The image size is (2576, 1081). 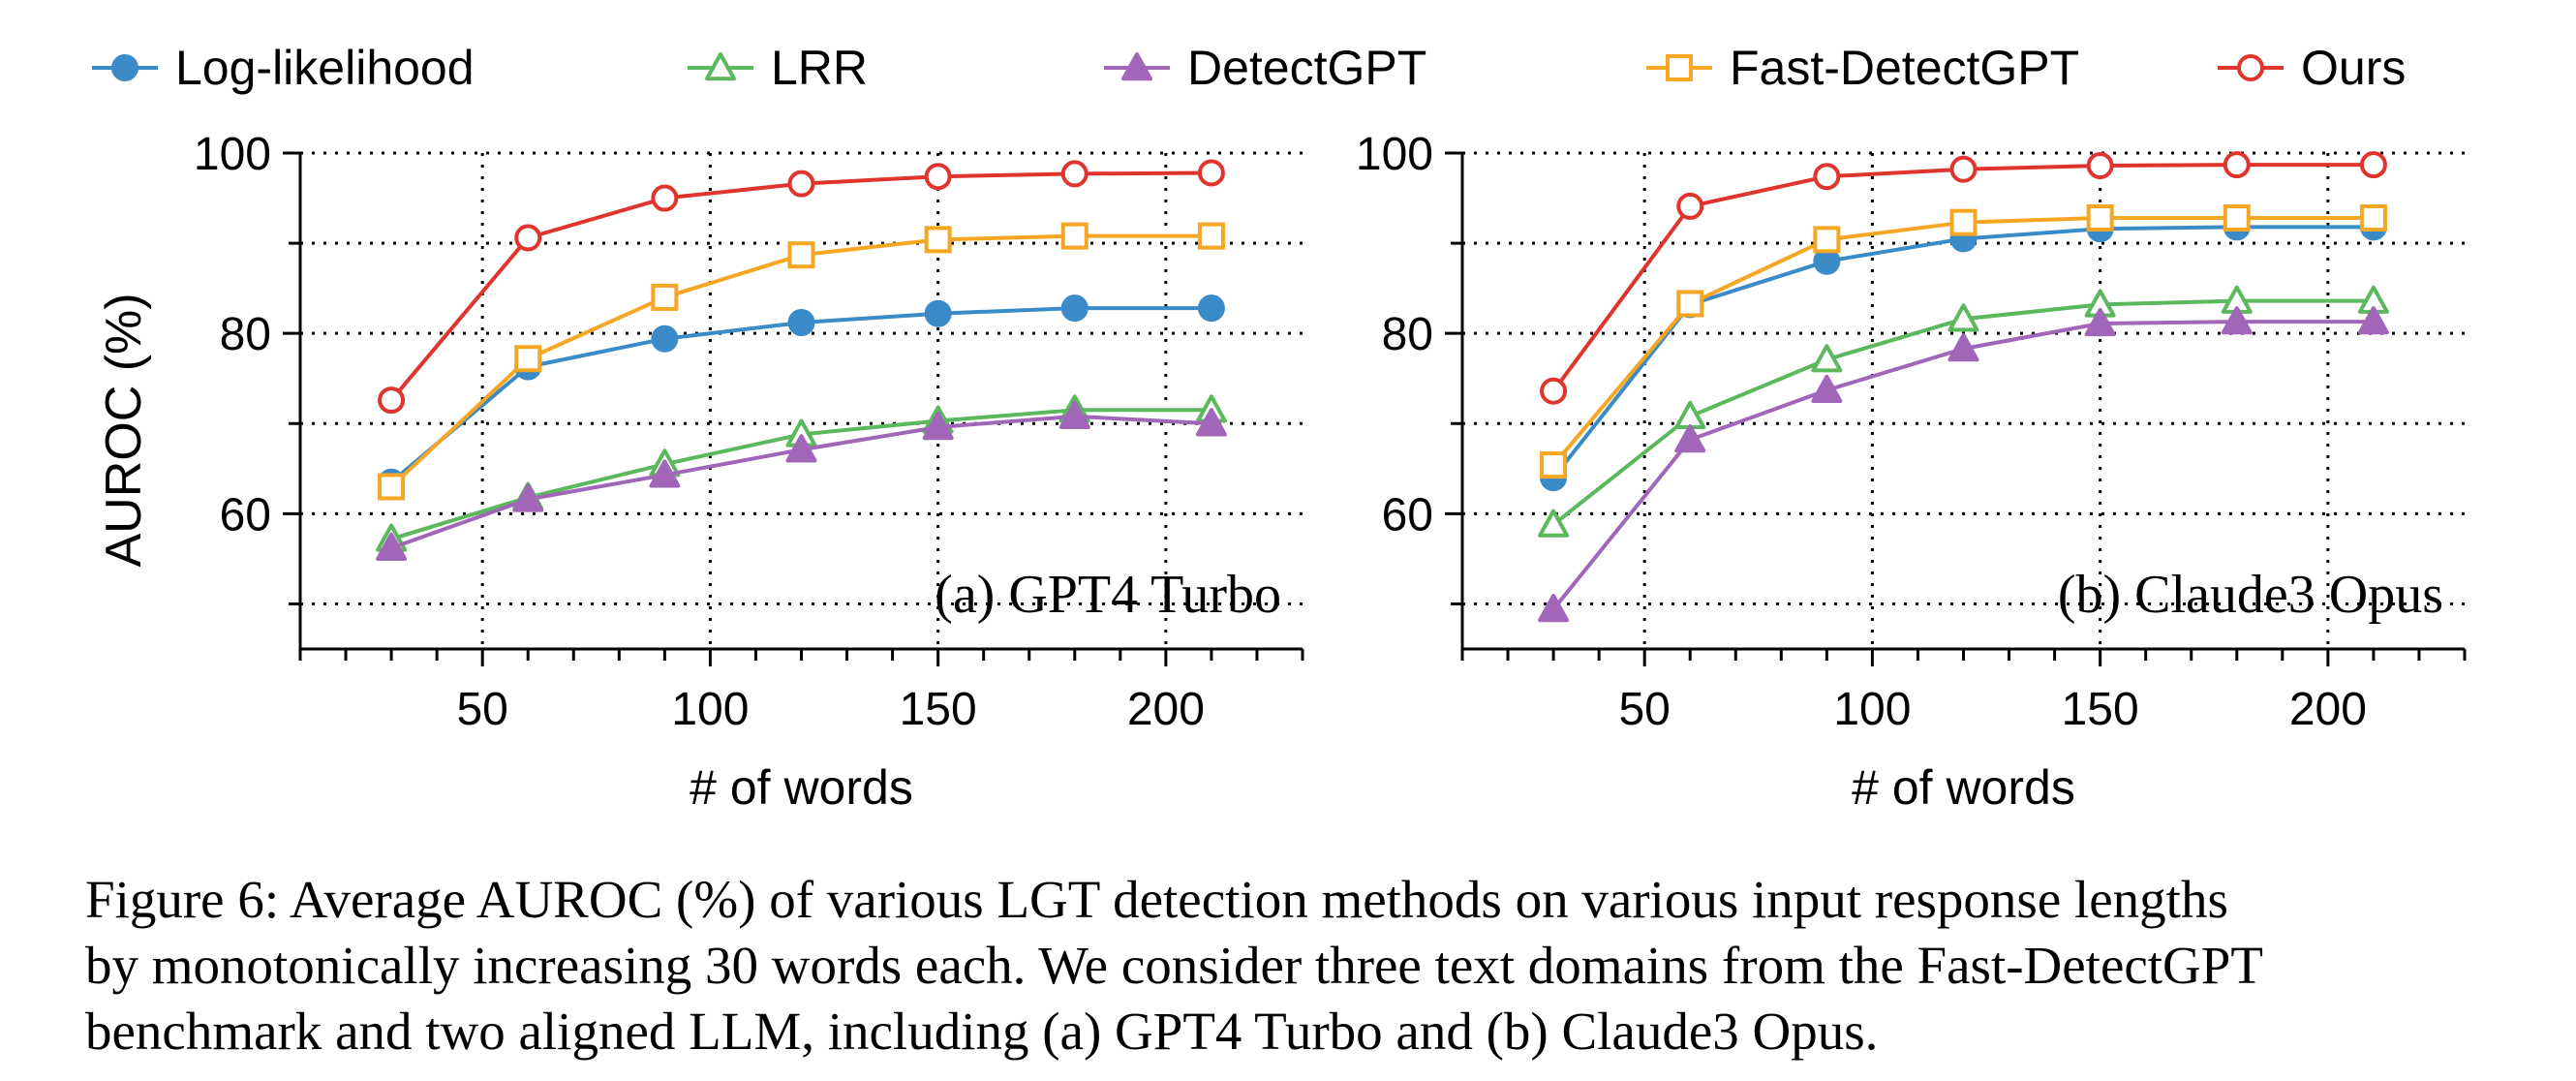 I want to click on x-tick-label: 150, so click(x=2100, y=709).